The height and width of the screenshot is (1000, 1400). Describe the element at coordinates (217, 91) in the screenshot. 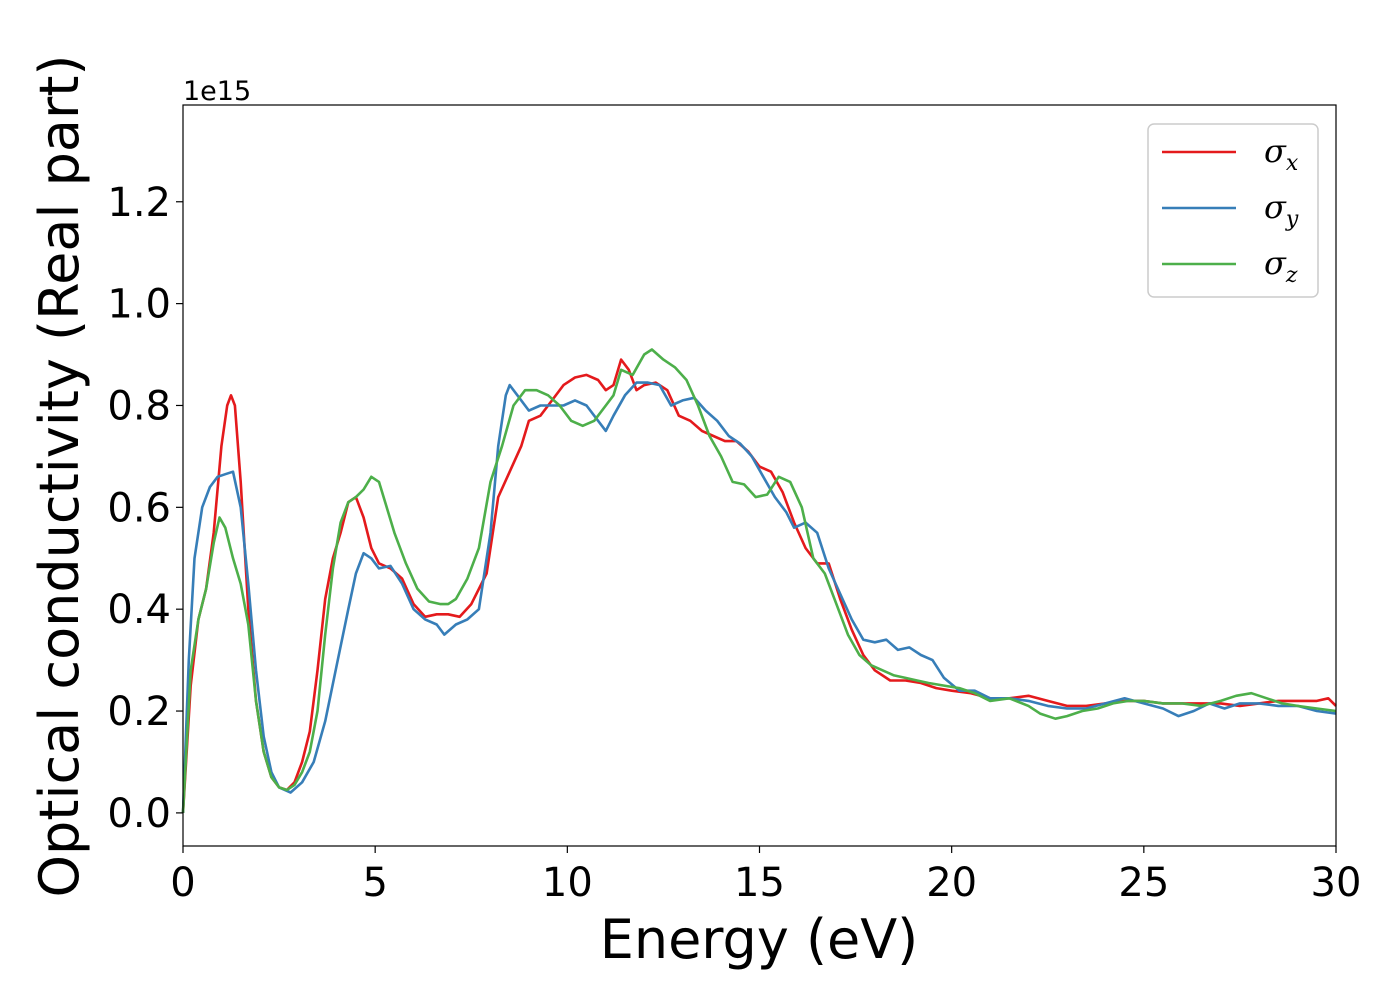

I see `offset-text: 1e15` at that location.